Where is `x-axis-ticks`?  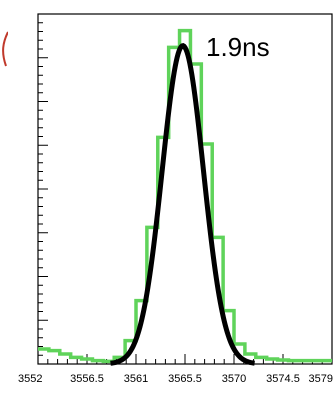
x-axis-ticks is located at coordinates (185, 359).